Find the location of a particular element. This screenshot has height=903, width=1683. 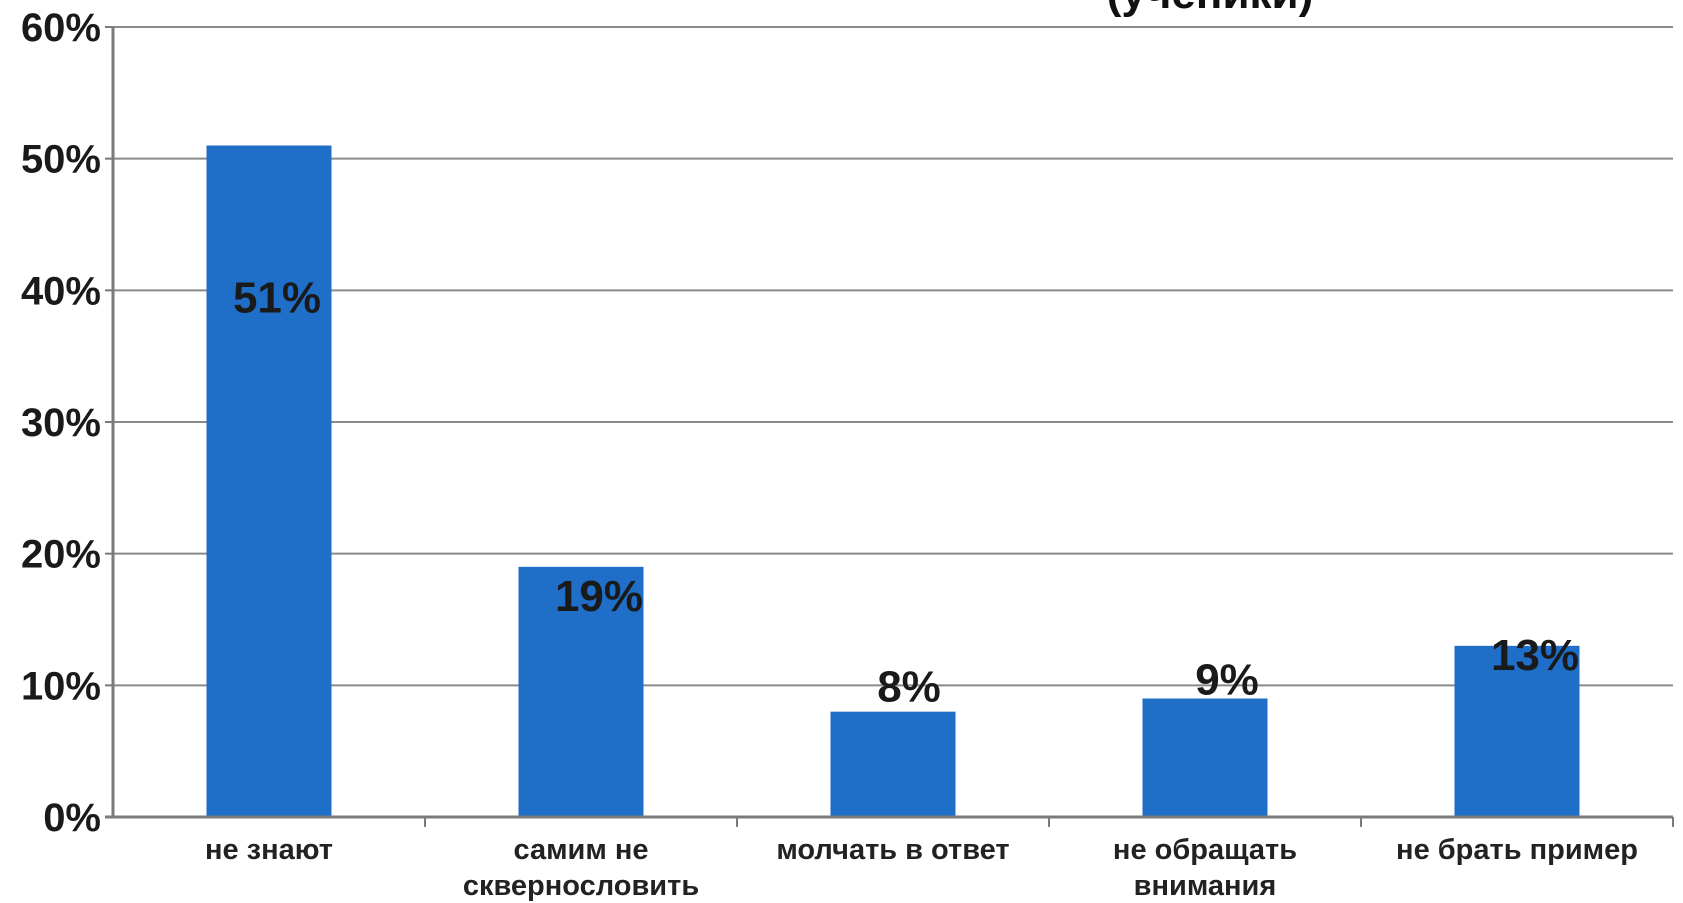

x-category-label: не обращать внимания is located at coordinates (1205, 868).